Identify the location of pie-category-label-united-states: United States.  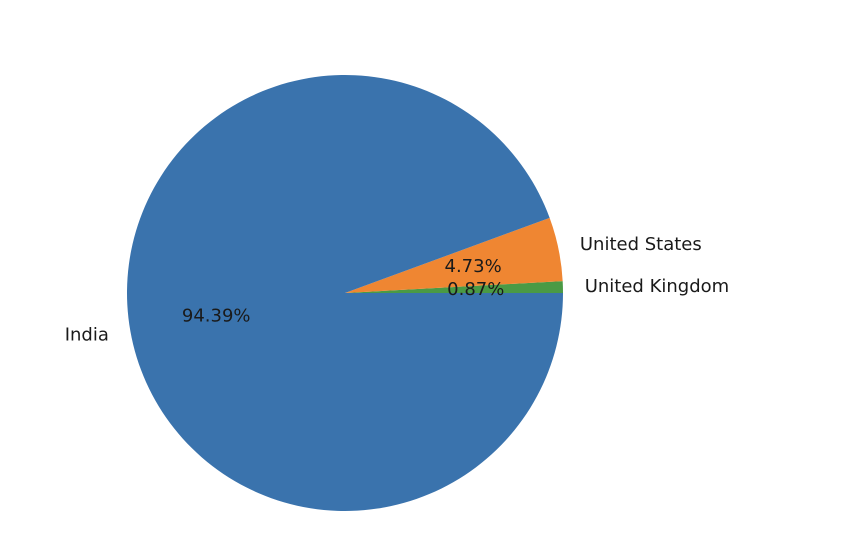
(641, 244).